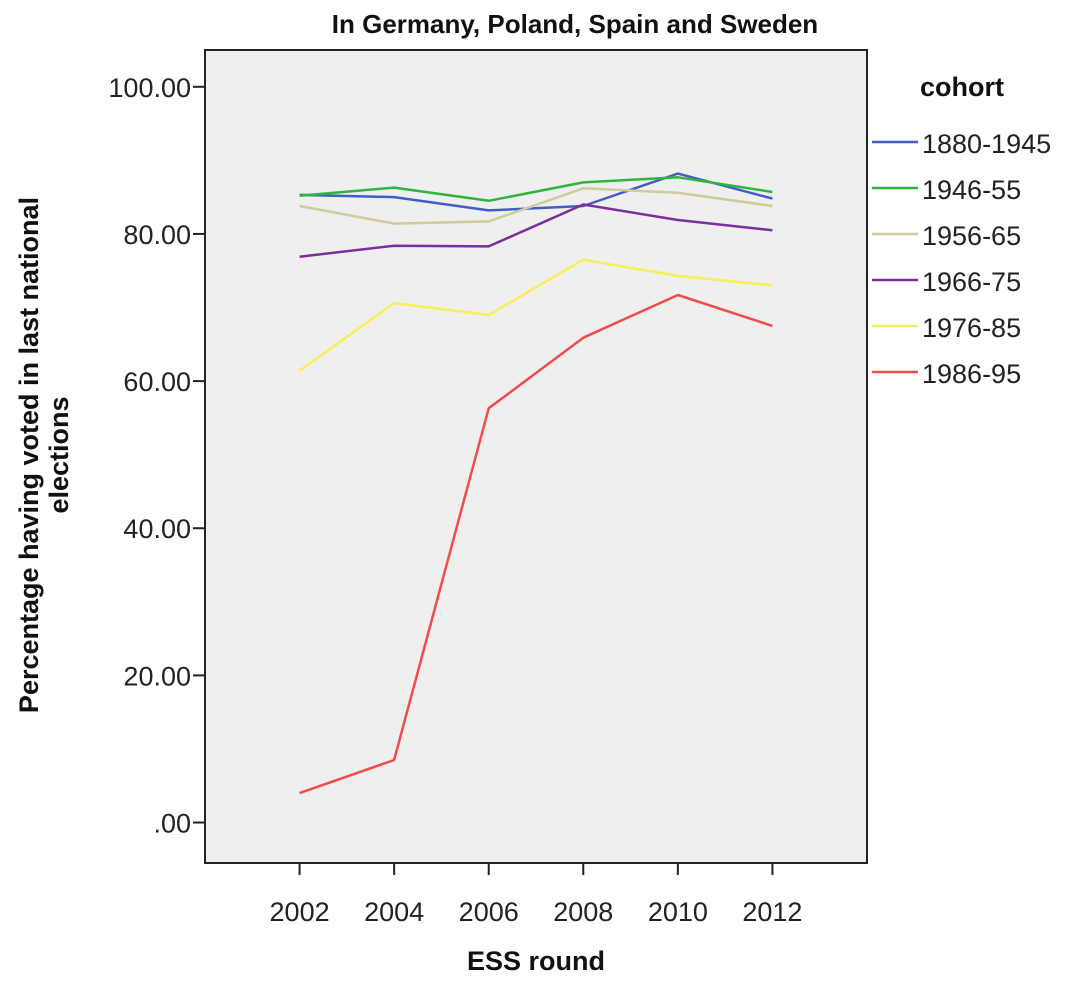 Image resolution: width=1071 pixels, height=988 pixels. I want to click on y-tick-label: 40.00, so click(157, 529).